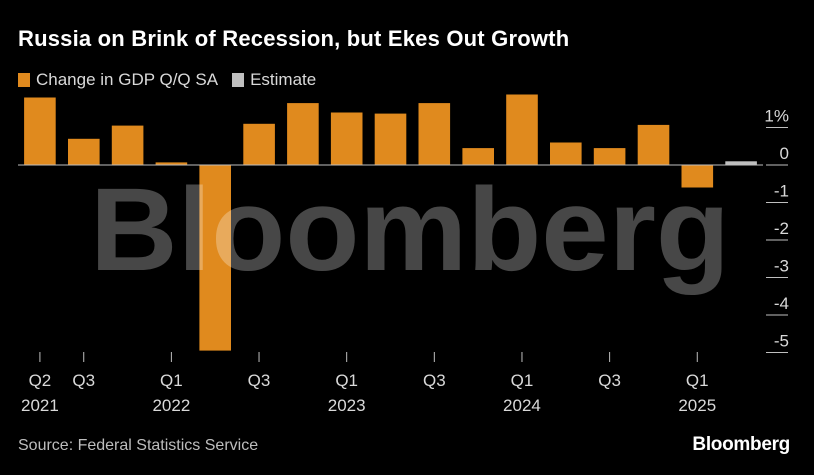  I want to click on bloomberg-logo: Bloomberg, so click(741, 444).